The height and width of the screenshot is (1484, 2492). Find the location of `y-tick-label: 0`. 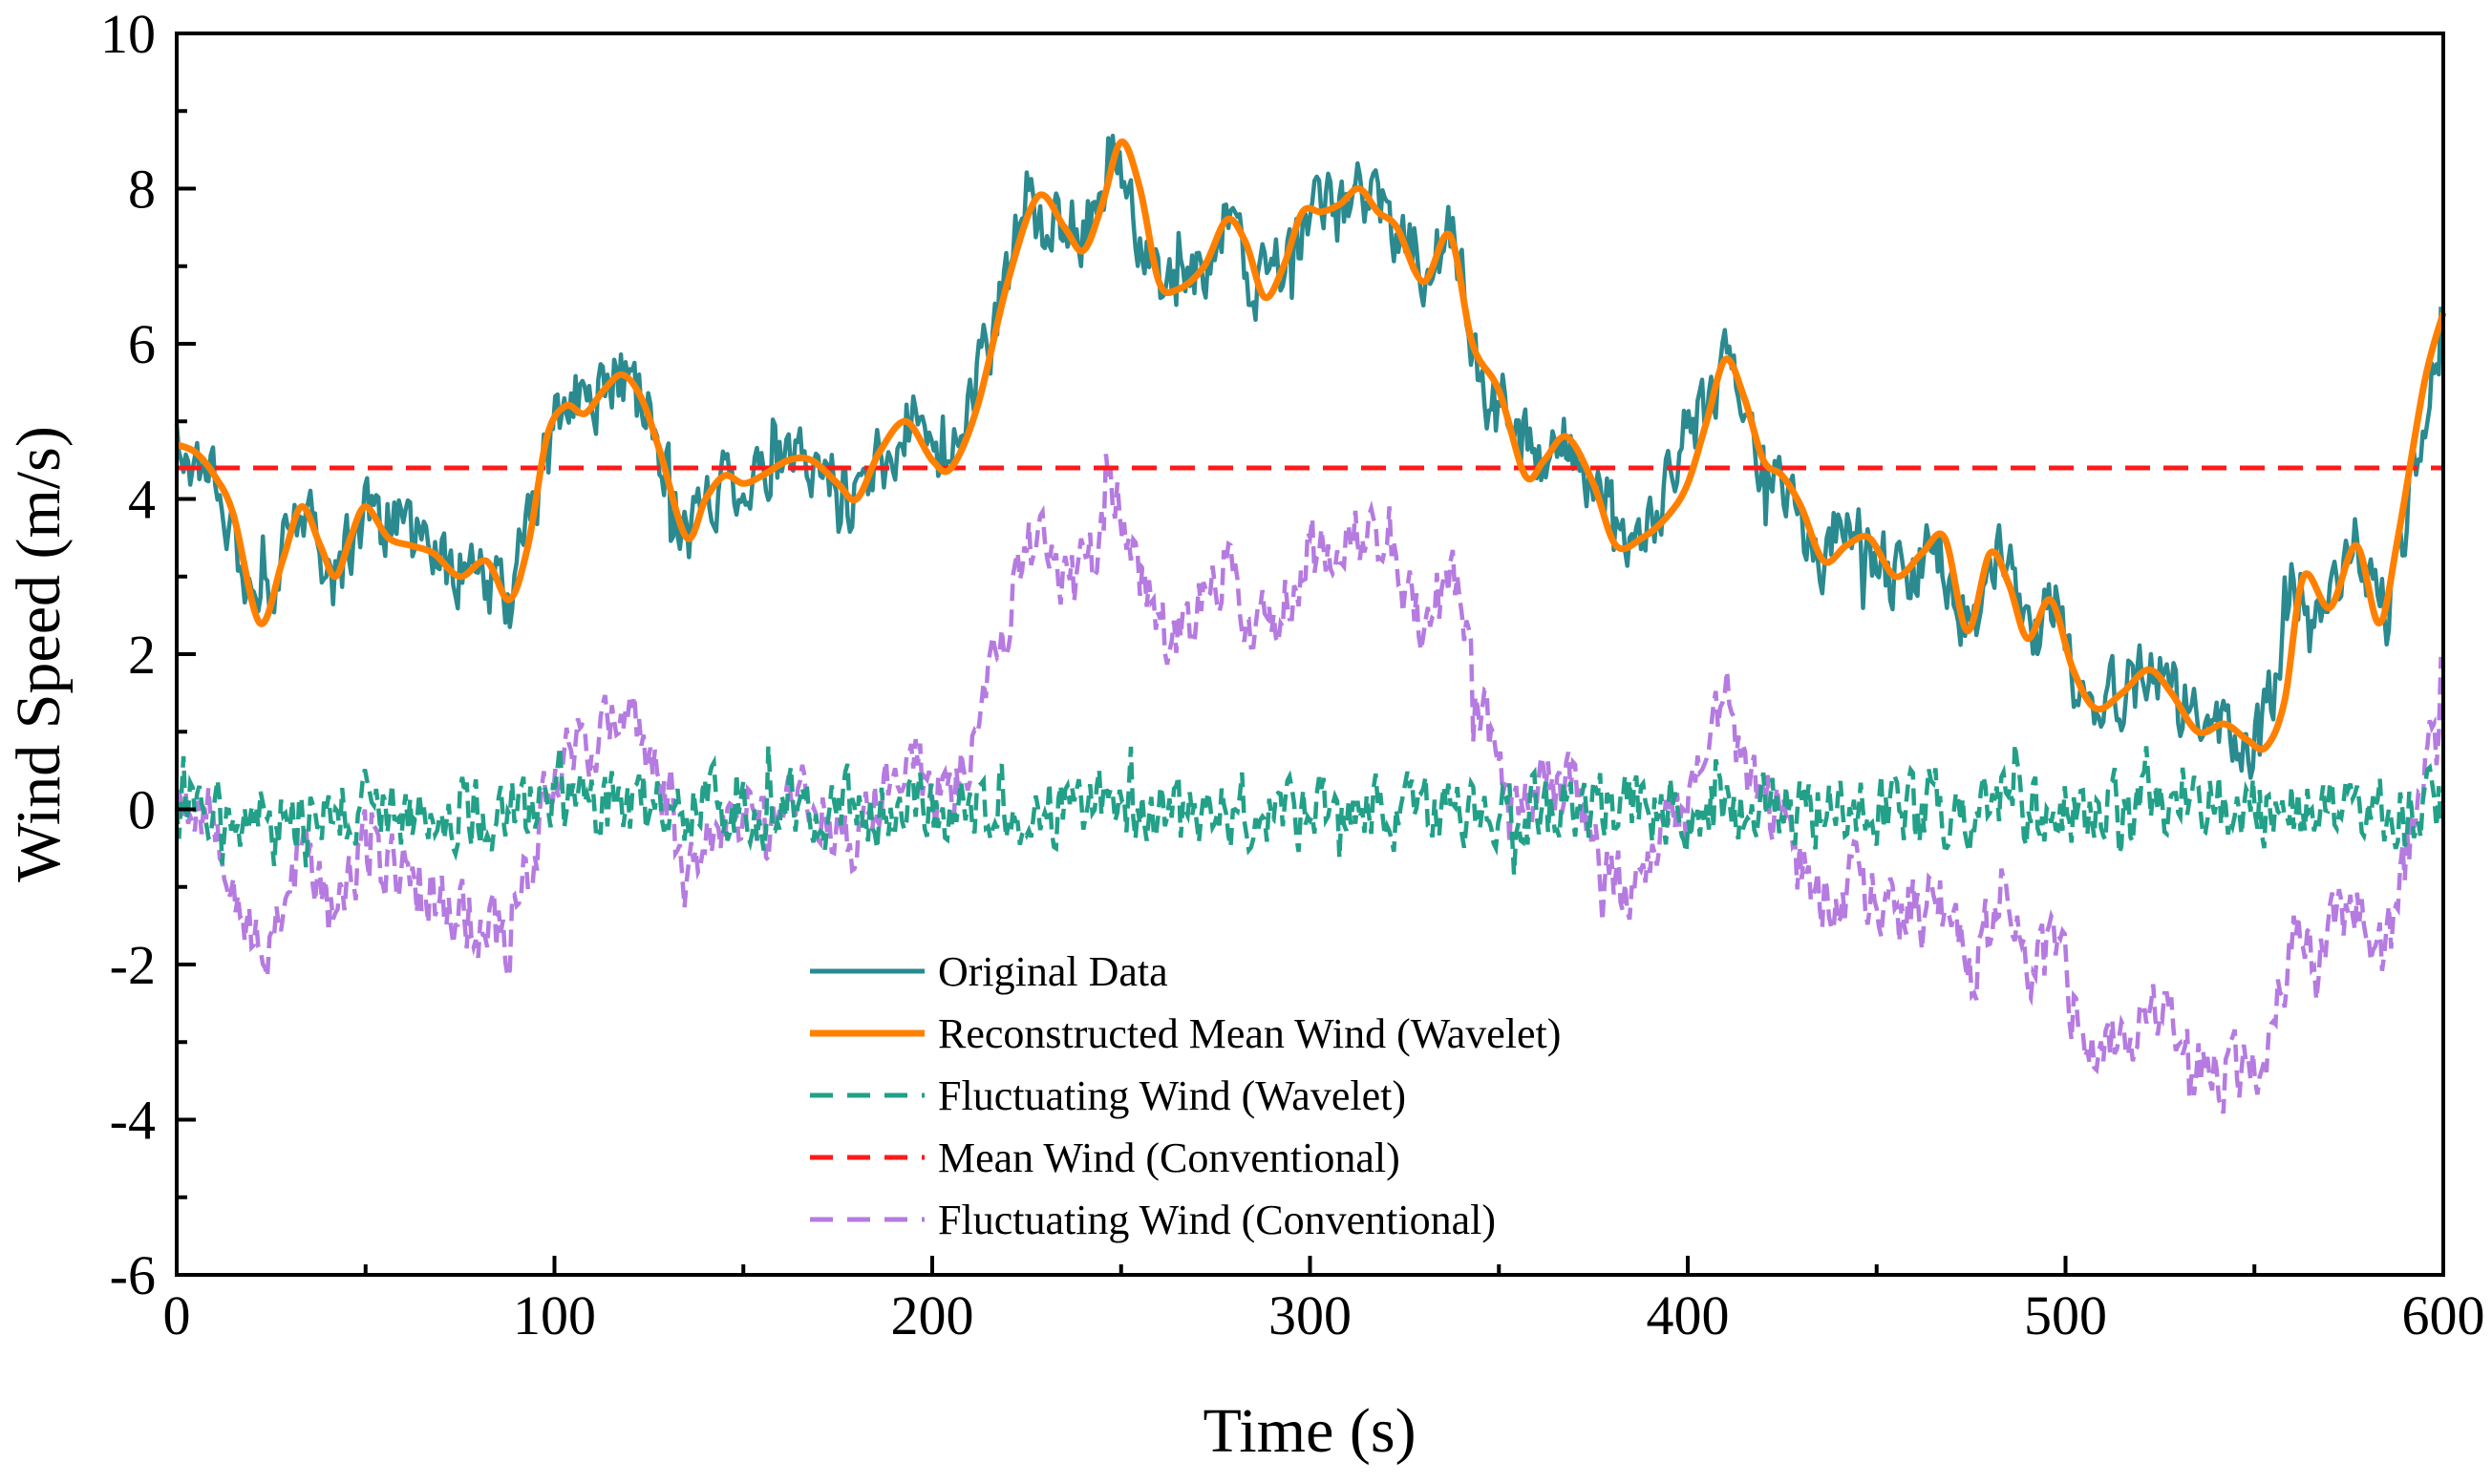

y-tick-label: 0 is located at coordinates (142, 810).